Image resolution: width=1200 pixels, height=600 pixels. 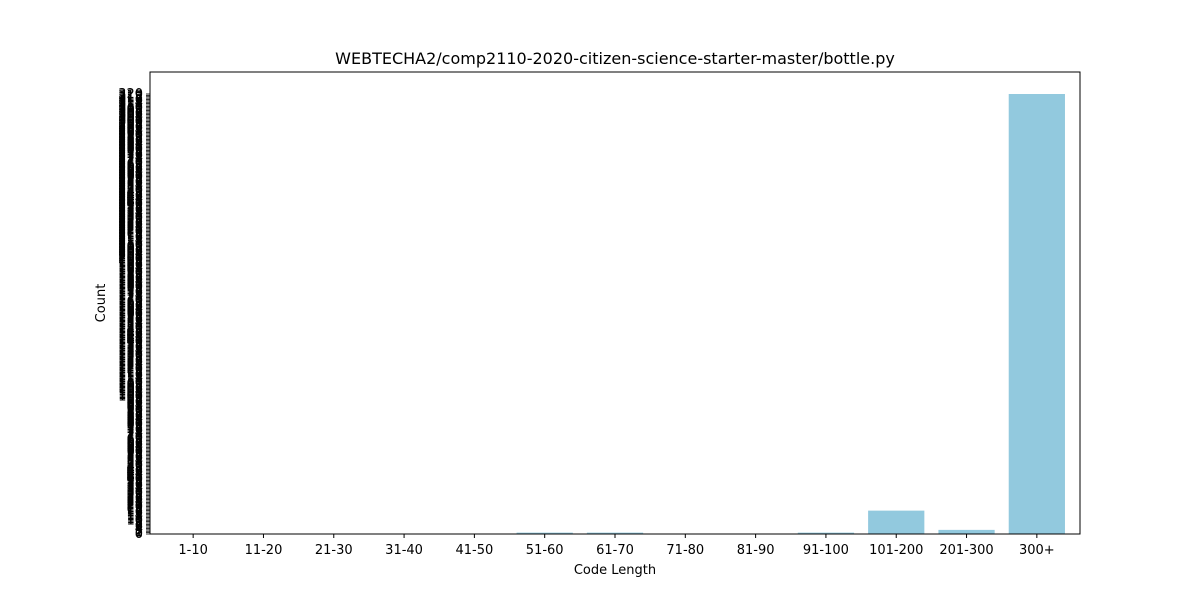 I want to click on x-tick-label: 300+, so click(x=1037, y=550).